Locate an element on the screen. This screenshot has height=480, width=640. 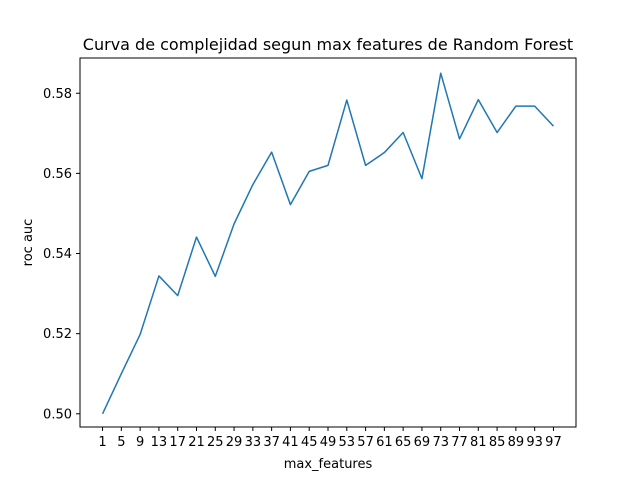
x-tick-label: 45 is located at coordinates (309, 442).